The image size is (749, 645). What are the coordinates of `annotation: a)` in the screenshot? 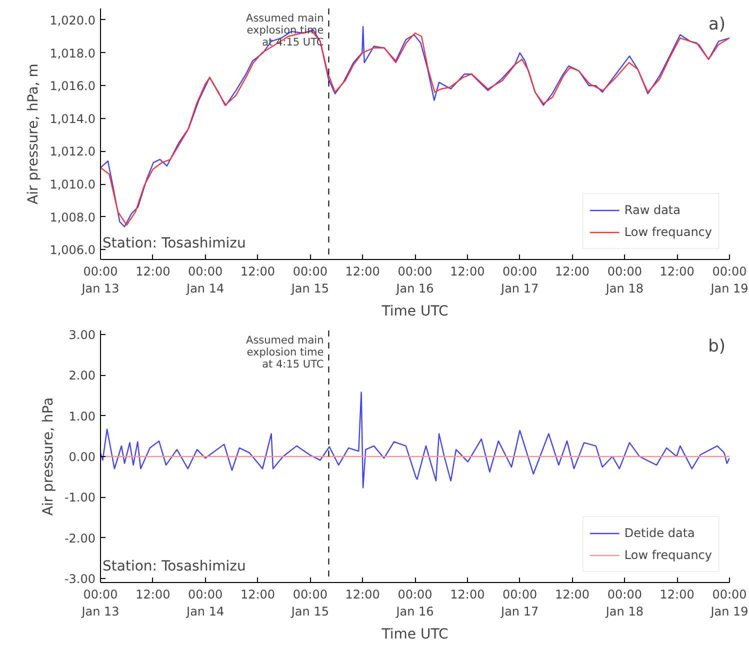 It's located at (717, 24).